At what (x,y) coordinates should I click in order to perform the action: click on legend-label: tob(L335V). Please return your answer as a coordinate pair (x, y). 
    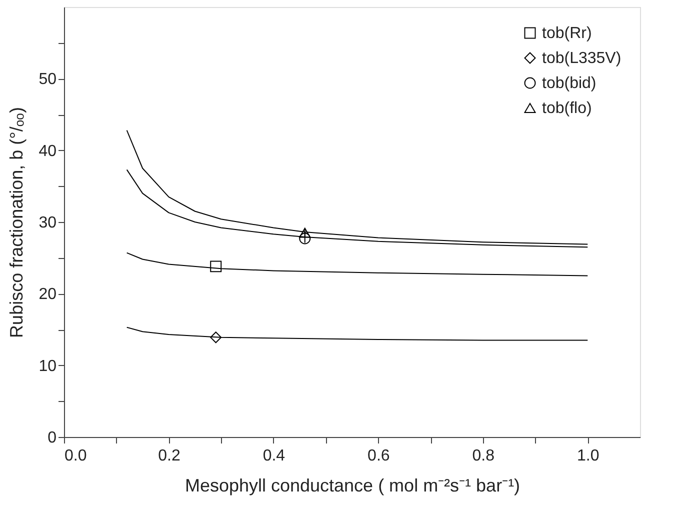
    Looking at the image, I should click on (582, 58).